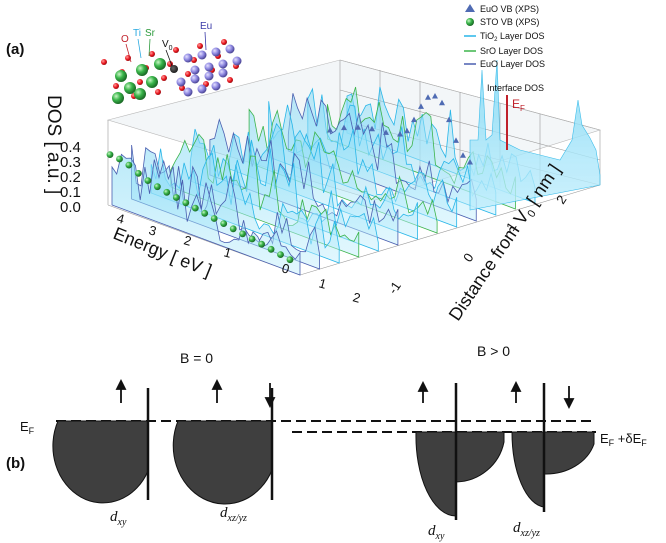 Image resolution: width=666 pixels, height=543 pixels. What do you see at coordinates (137, 33) in the screenshot?
I see `atom-label-ti: Ti` at bounding box center [137, 33].